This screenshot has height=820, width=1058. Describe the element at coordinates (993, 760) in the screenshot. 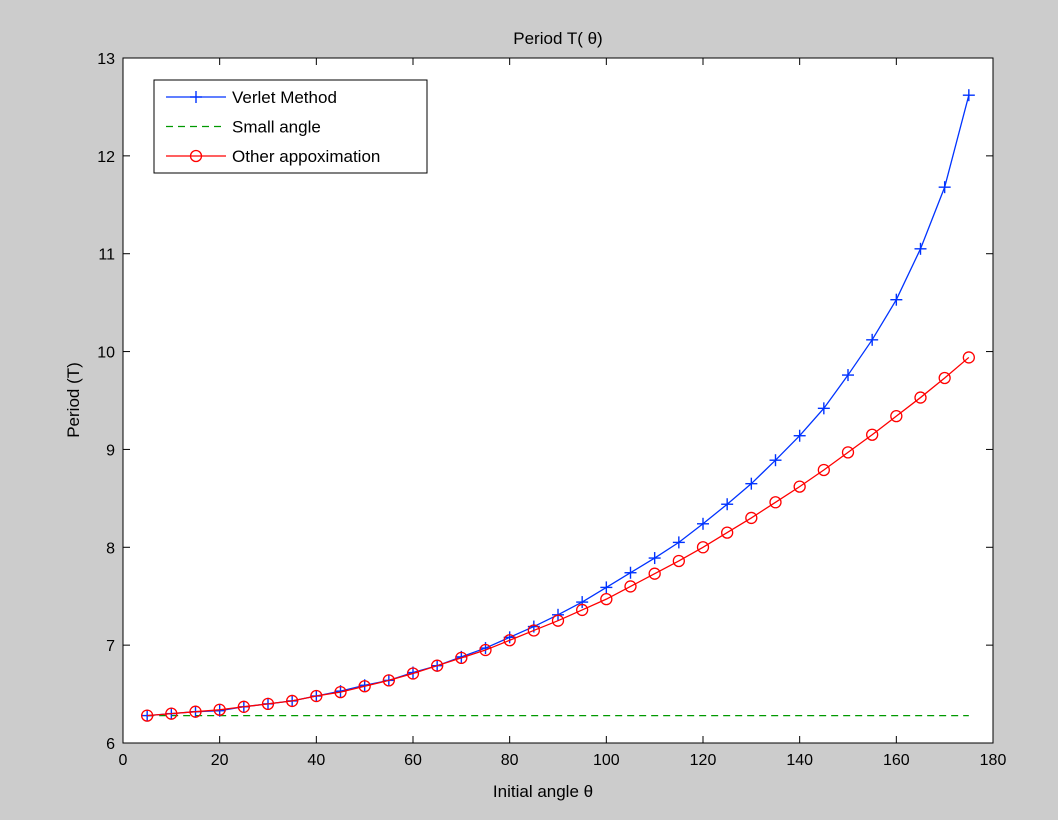

I see `x-tick-label: 180` at that location.